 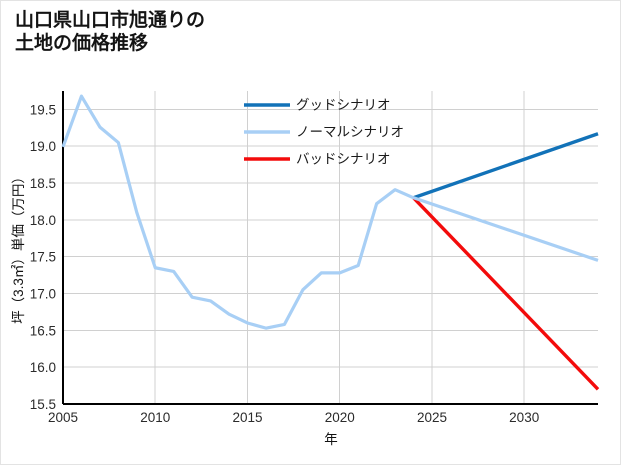 I want to click on y-axis-tick-labels: 15.5 16.0 16.5 17.0 17.5 18.0 18.5 19.0 19.5, so click(x=43, y=257).